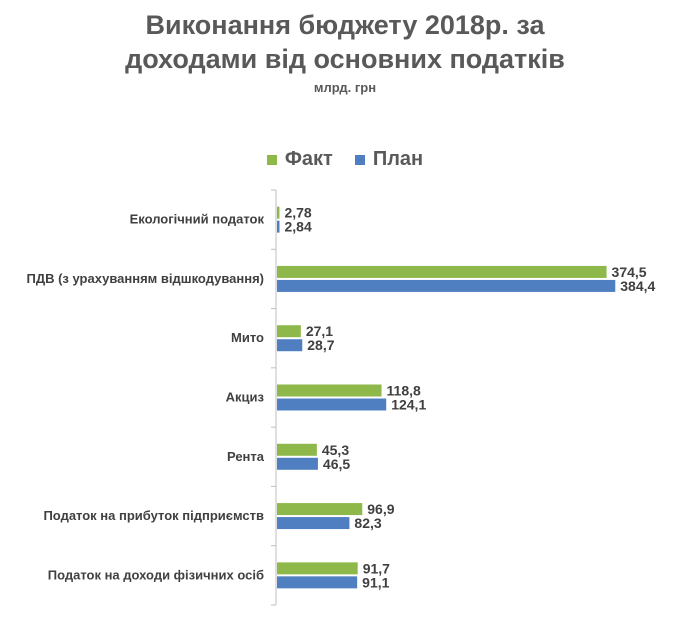 Image resolution: width=690 pixels, height=620 pixels. Describe the element at coordinates (345, 59) in the screenshot. I see `chart-title-line-2: доходами від основних податків` at that location.